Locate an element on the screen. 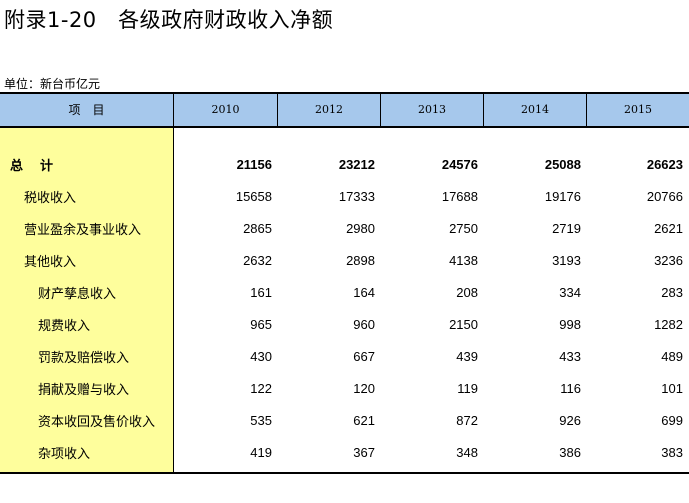 The width and height of the screenshot is (689, 503). header-year-2010: 2010 is located at coordinates (226, 110).